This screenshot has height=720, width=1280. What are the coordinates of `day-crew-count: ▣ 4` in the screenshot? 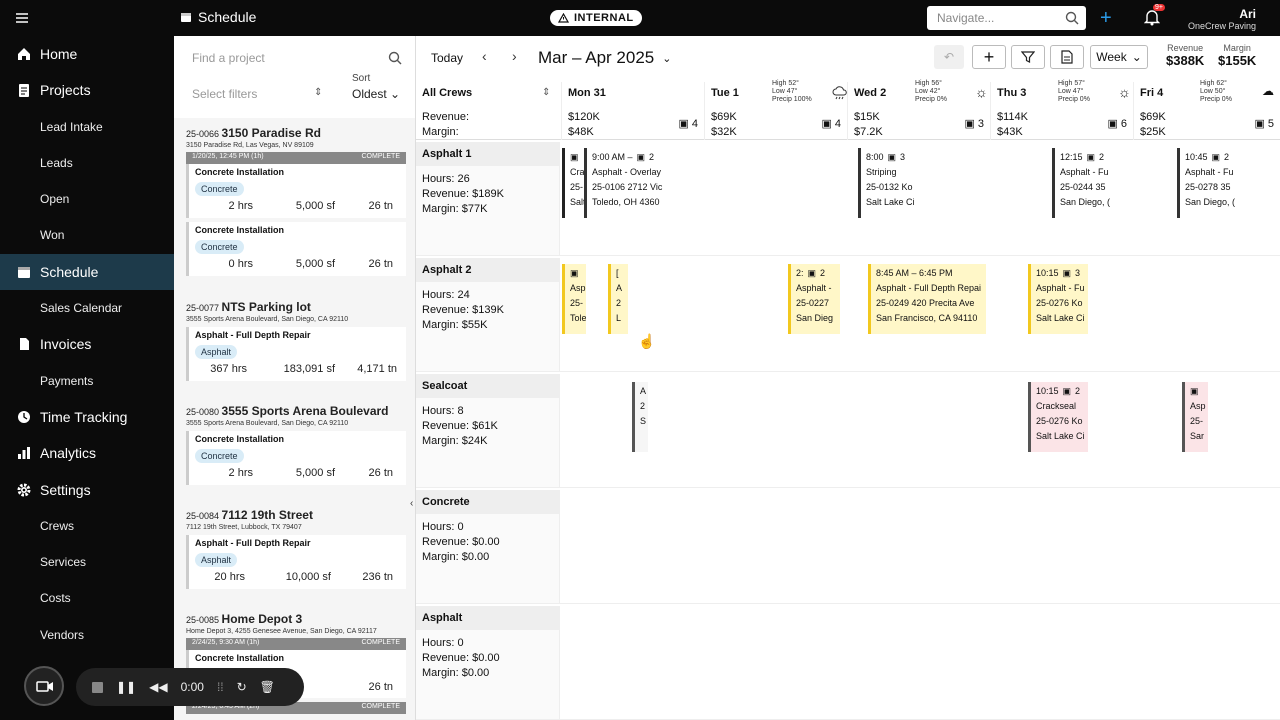 It's located at (831, 124).